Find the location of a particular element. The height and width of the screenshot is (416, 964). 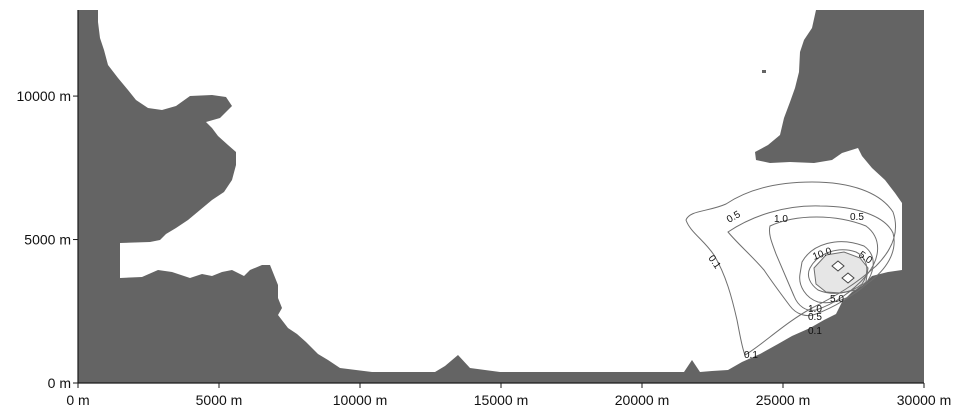

contour-line-1.0 is located at coordinates (824, 263).